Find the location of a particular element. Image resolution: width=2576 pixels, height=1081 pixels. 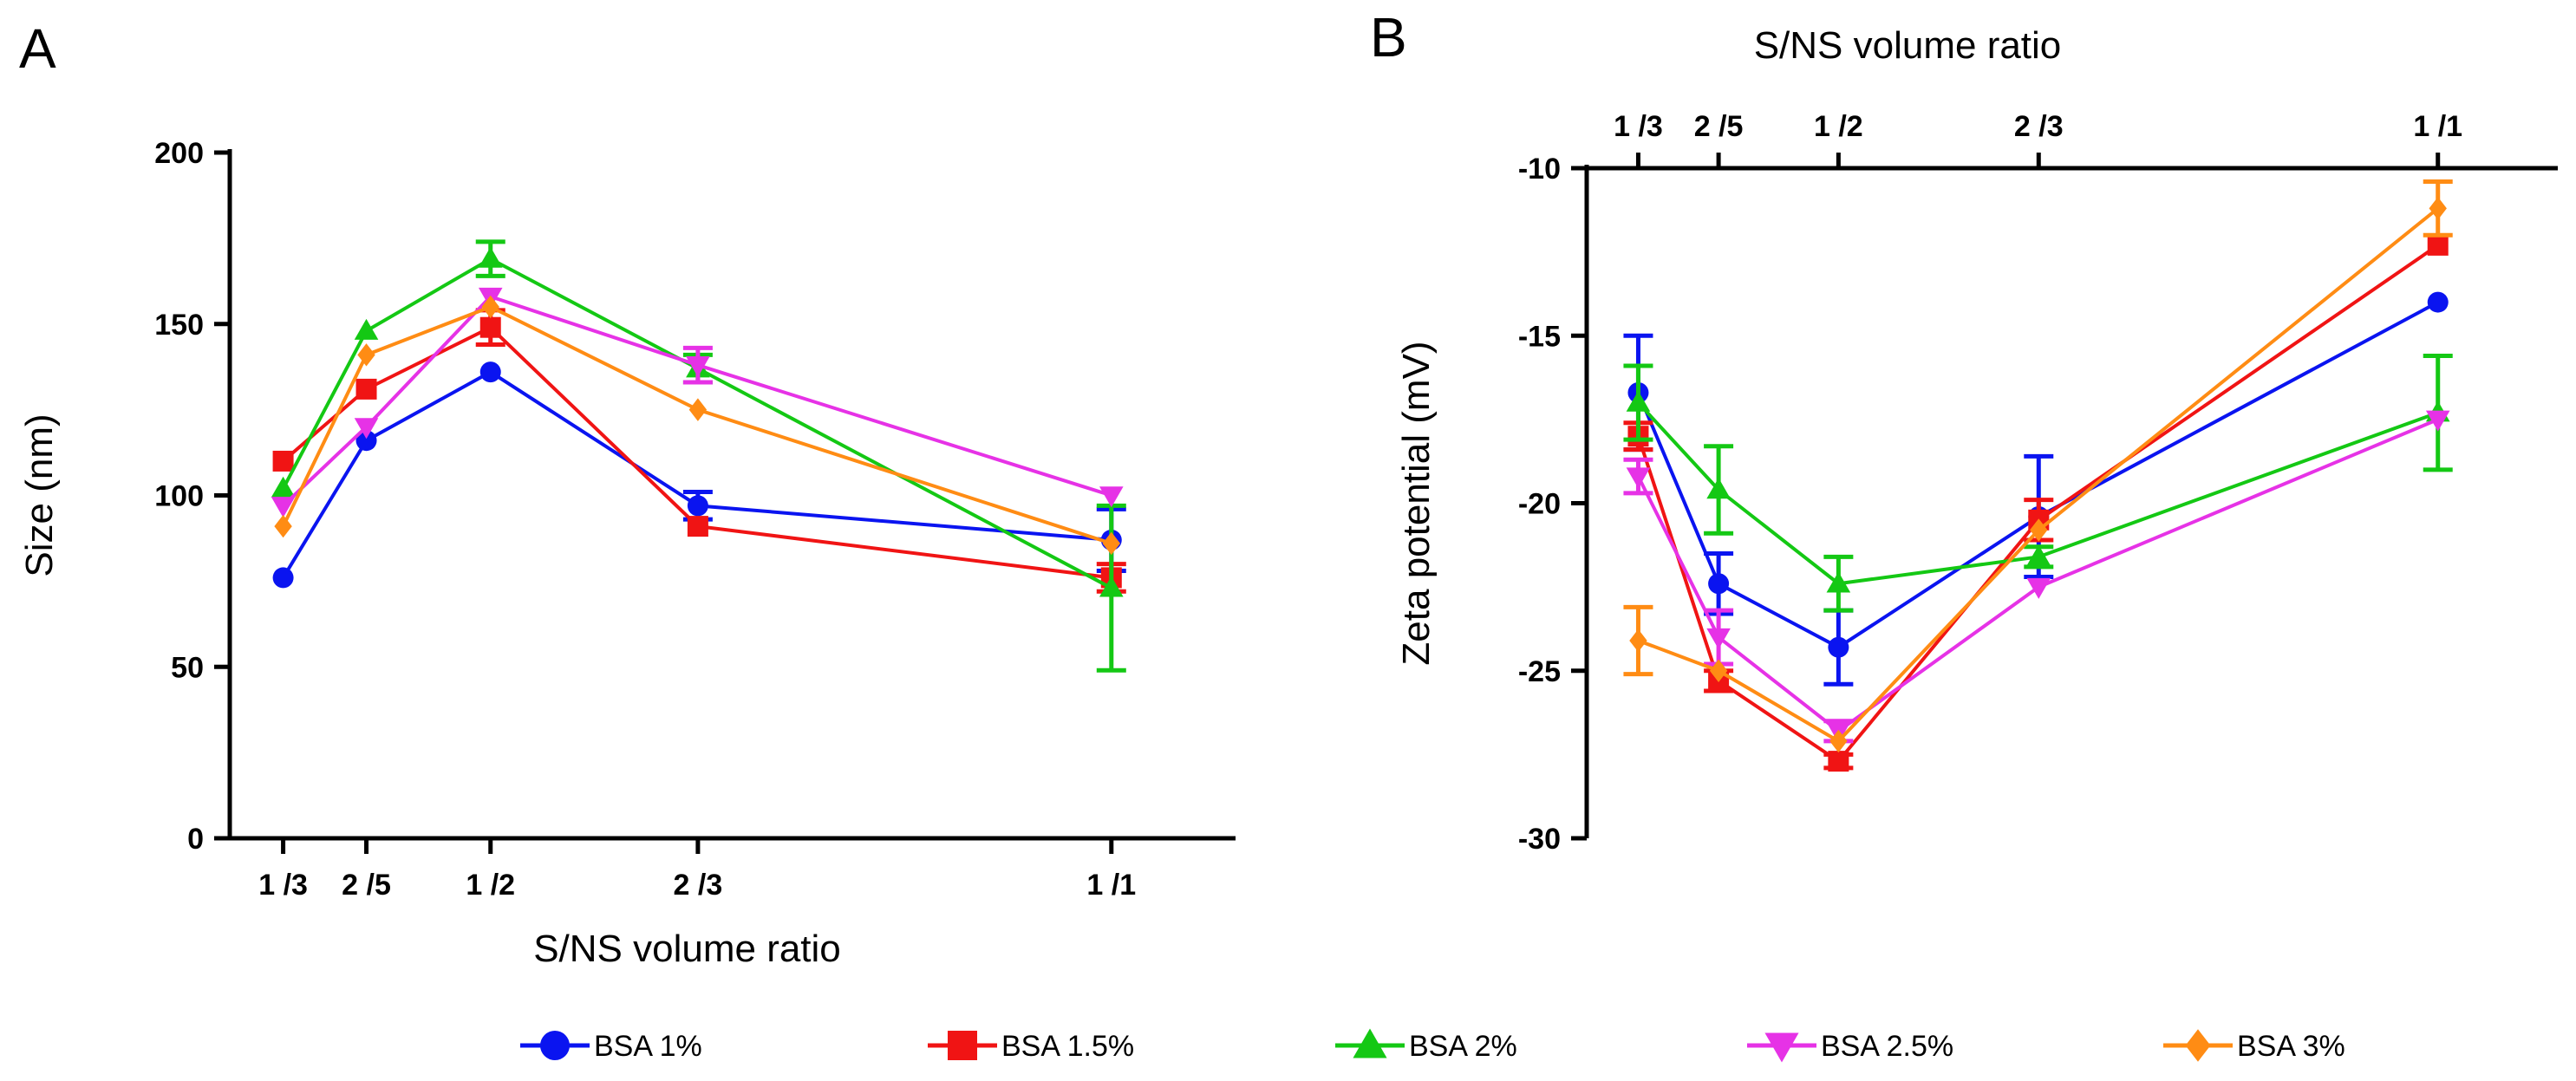

legend-marker-circle is located at coordinates (555, 1045).